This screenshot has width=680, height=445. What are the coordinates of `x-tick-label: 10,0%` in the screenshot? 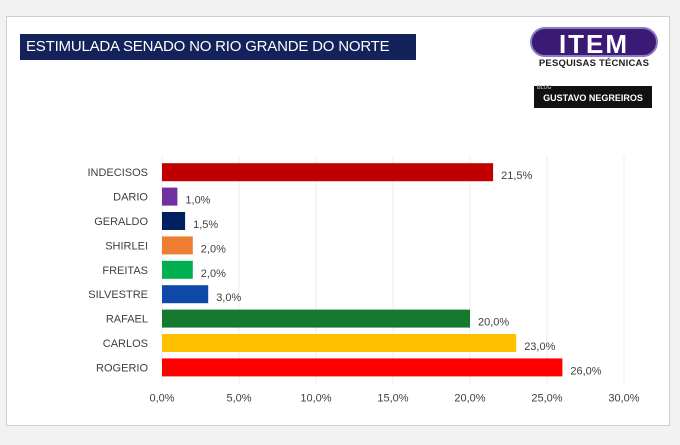 It's located at (315, 399).